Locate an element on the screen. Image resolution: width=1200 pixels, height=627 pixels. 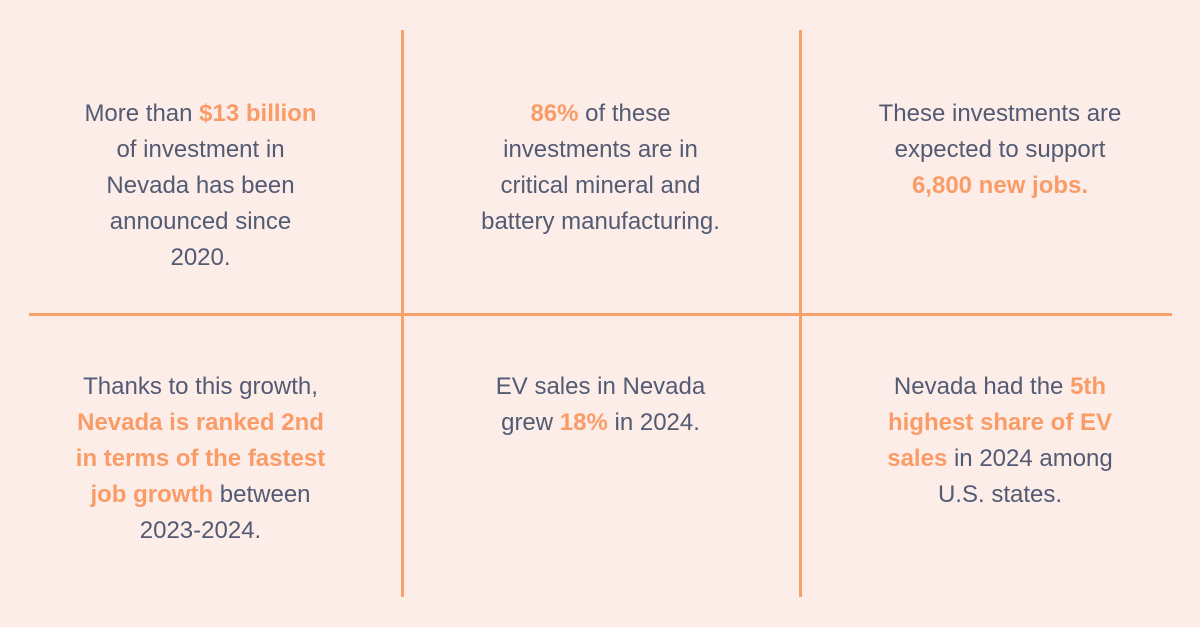
horizontal-divider is located at coordinates (600, 314).